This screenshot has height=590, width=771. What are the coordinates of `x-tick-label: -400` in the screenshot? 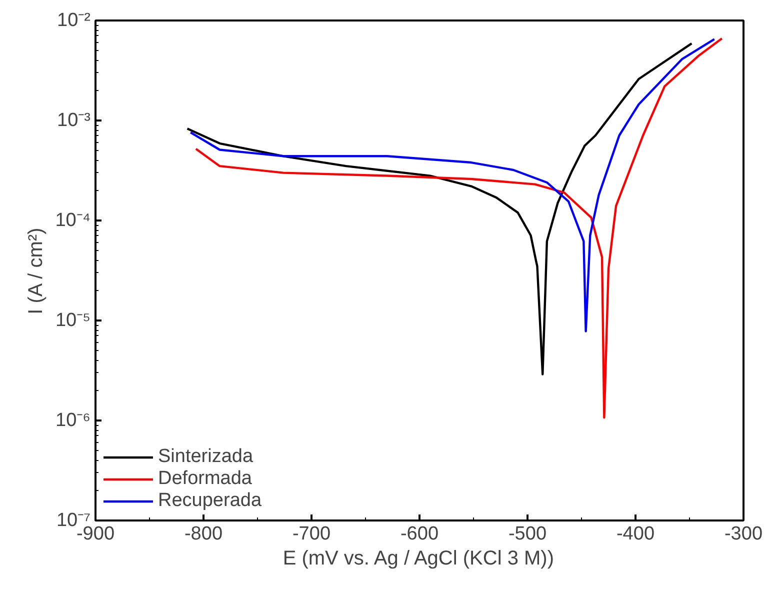 It's located at (635, 534).